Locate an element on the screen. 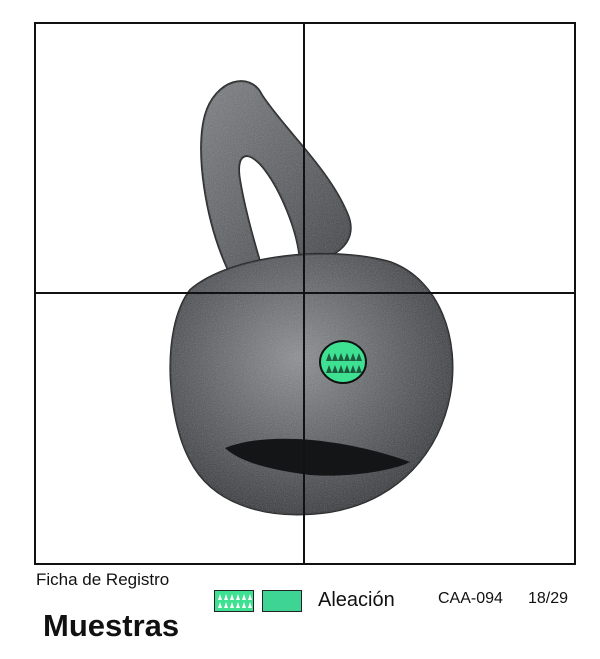 Image resolution: width=600 pixels, height=659 pixels. legend-label: Aleación is located at coordinates (356, 600).